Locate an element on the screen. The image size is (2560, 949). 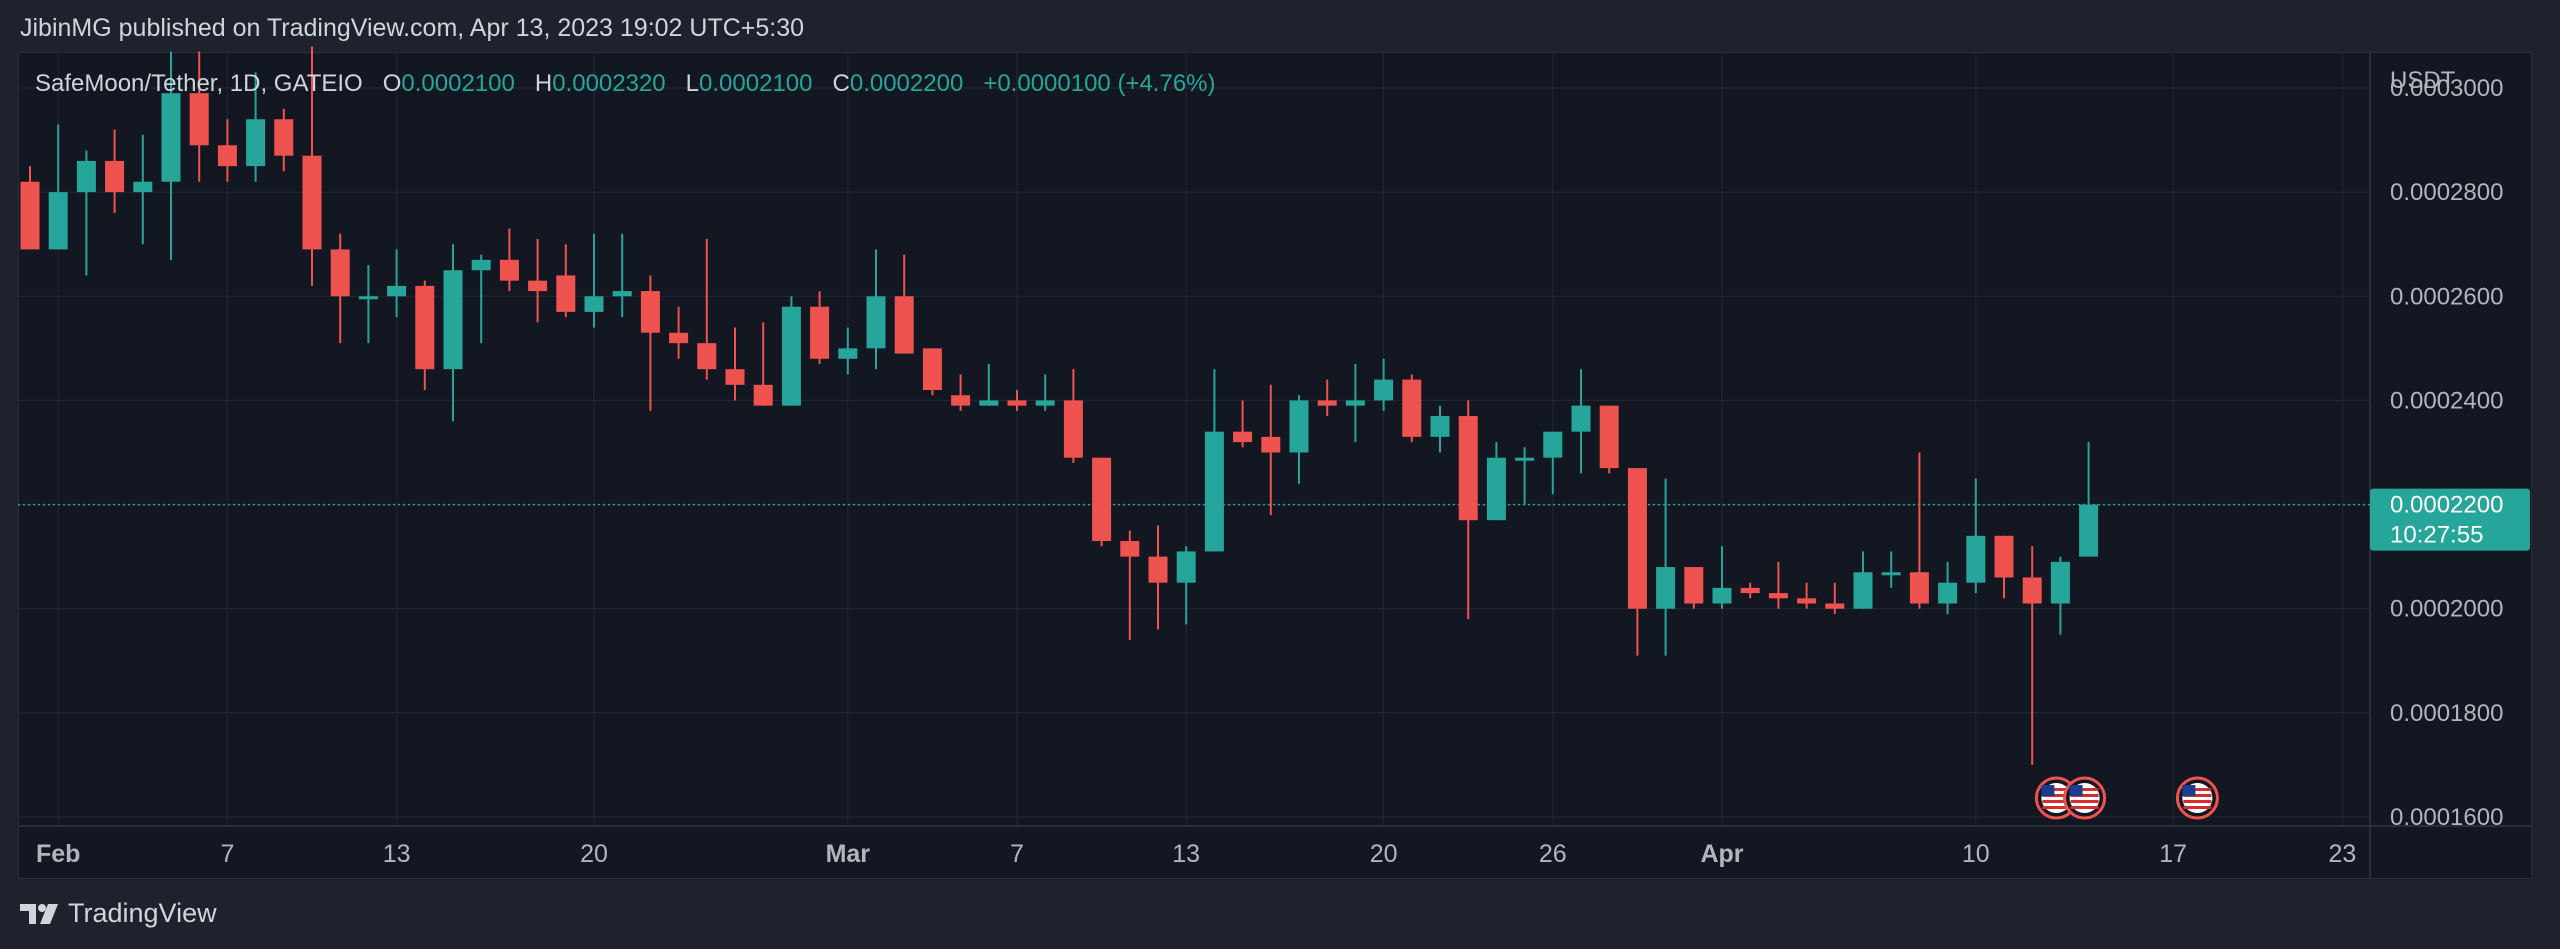
footer-brand: TradingView is located at coordinates (118, 913).